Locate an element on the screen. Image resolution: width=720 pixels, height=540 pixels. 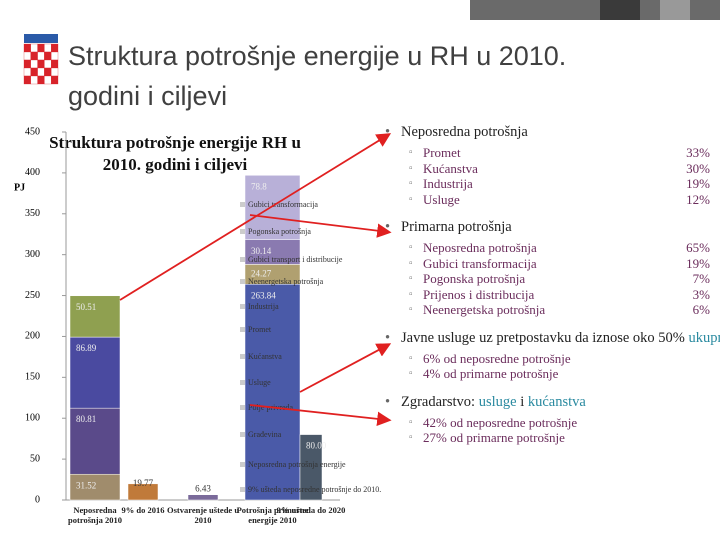
y-tick-label: 450 is located at coordinates (32, 131).